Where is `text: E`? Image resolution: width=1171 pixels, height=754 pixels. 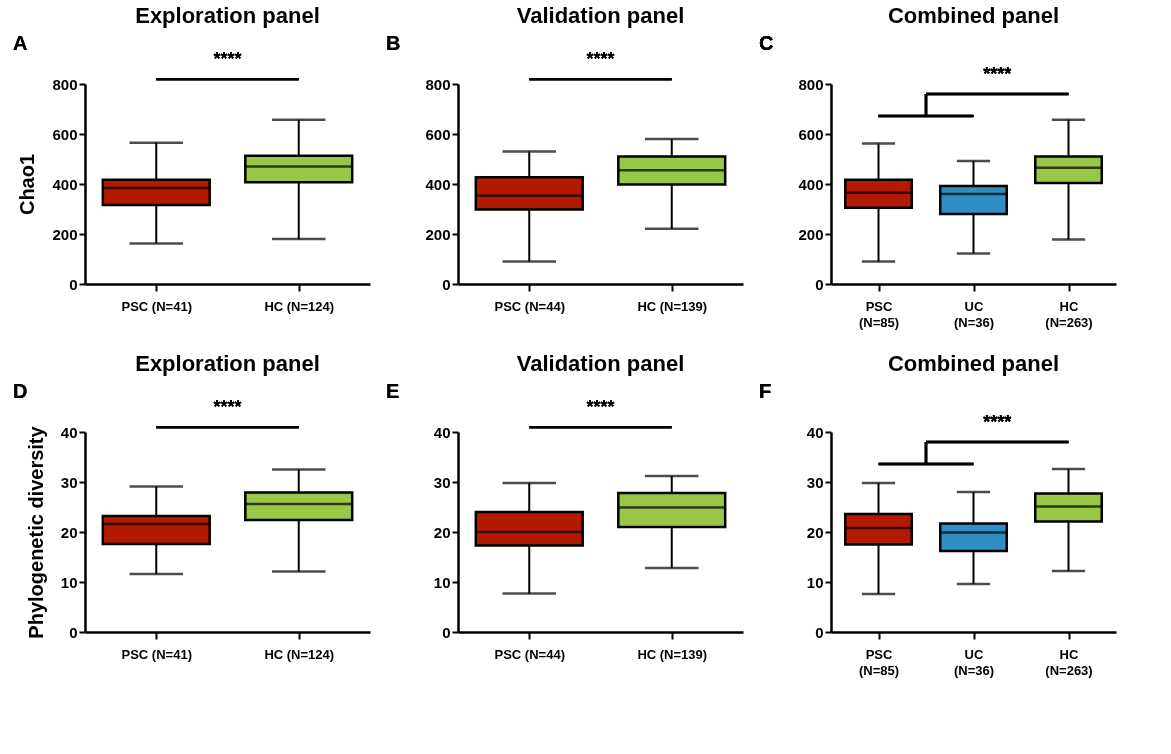
text: E is located at coordinates (393, 391).